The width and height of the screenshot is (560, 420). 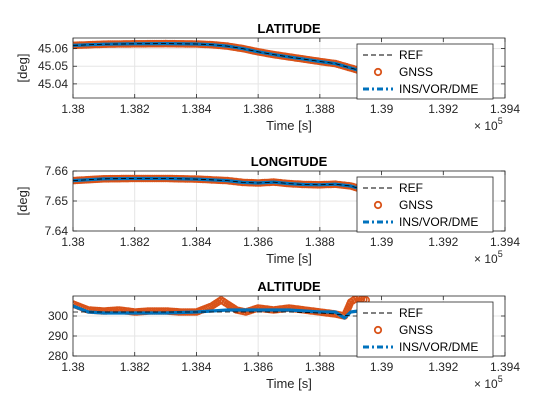 I want to click on y-tick-label: 7.64, so click(x=57, y=231).